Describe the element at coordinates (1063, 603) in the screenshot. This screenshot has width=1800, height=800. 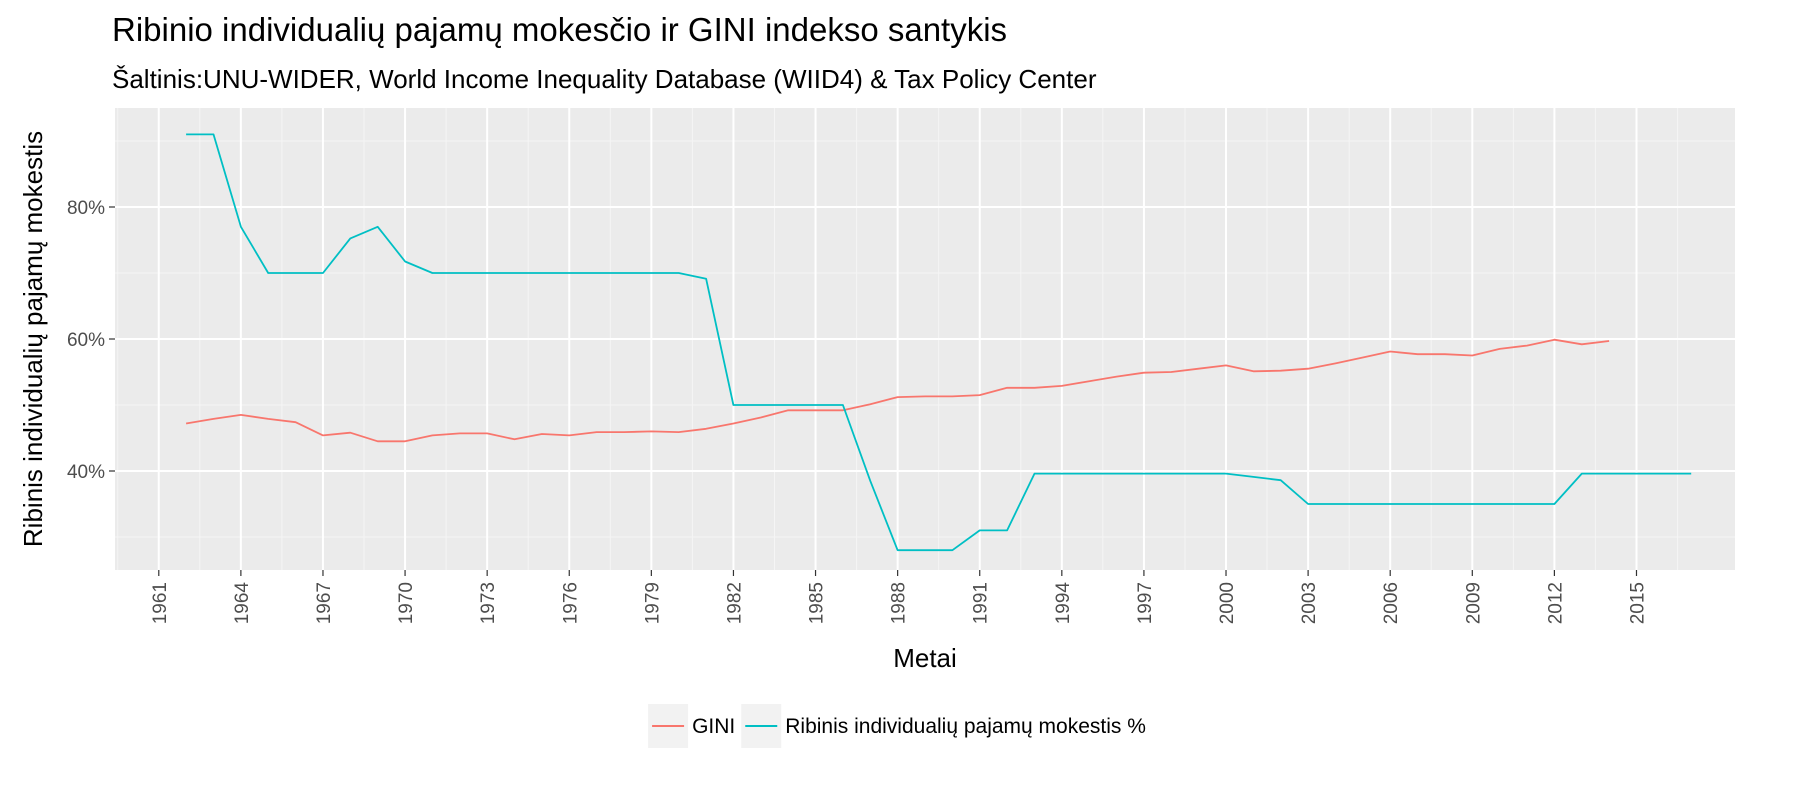
I see `x-tick-label: 1994` at that location.